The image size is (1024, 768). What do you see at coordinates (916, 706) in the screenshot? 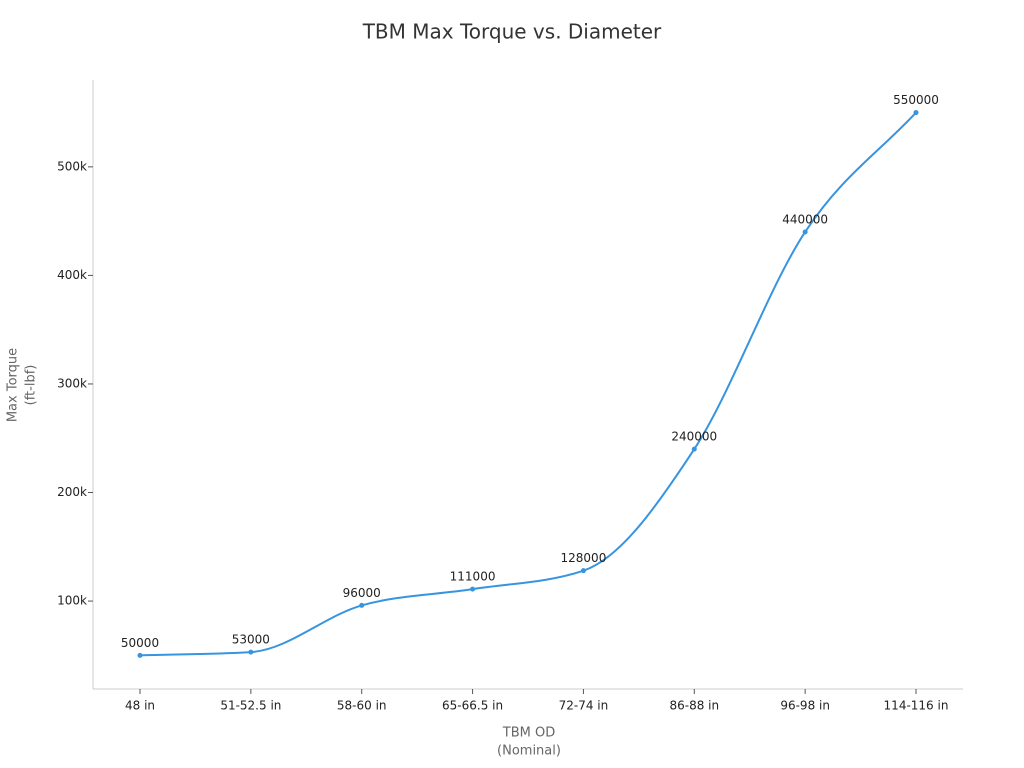
I see `x-tick-label: 114-116 in` at bounding box center [916, 706].